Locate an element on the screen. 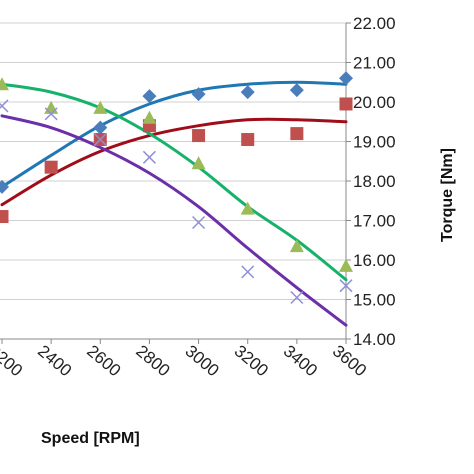 Image resolution: width=474 pixels, height=474 pixels. x-tick-label: 3000 is located at coordinates (202, 360).